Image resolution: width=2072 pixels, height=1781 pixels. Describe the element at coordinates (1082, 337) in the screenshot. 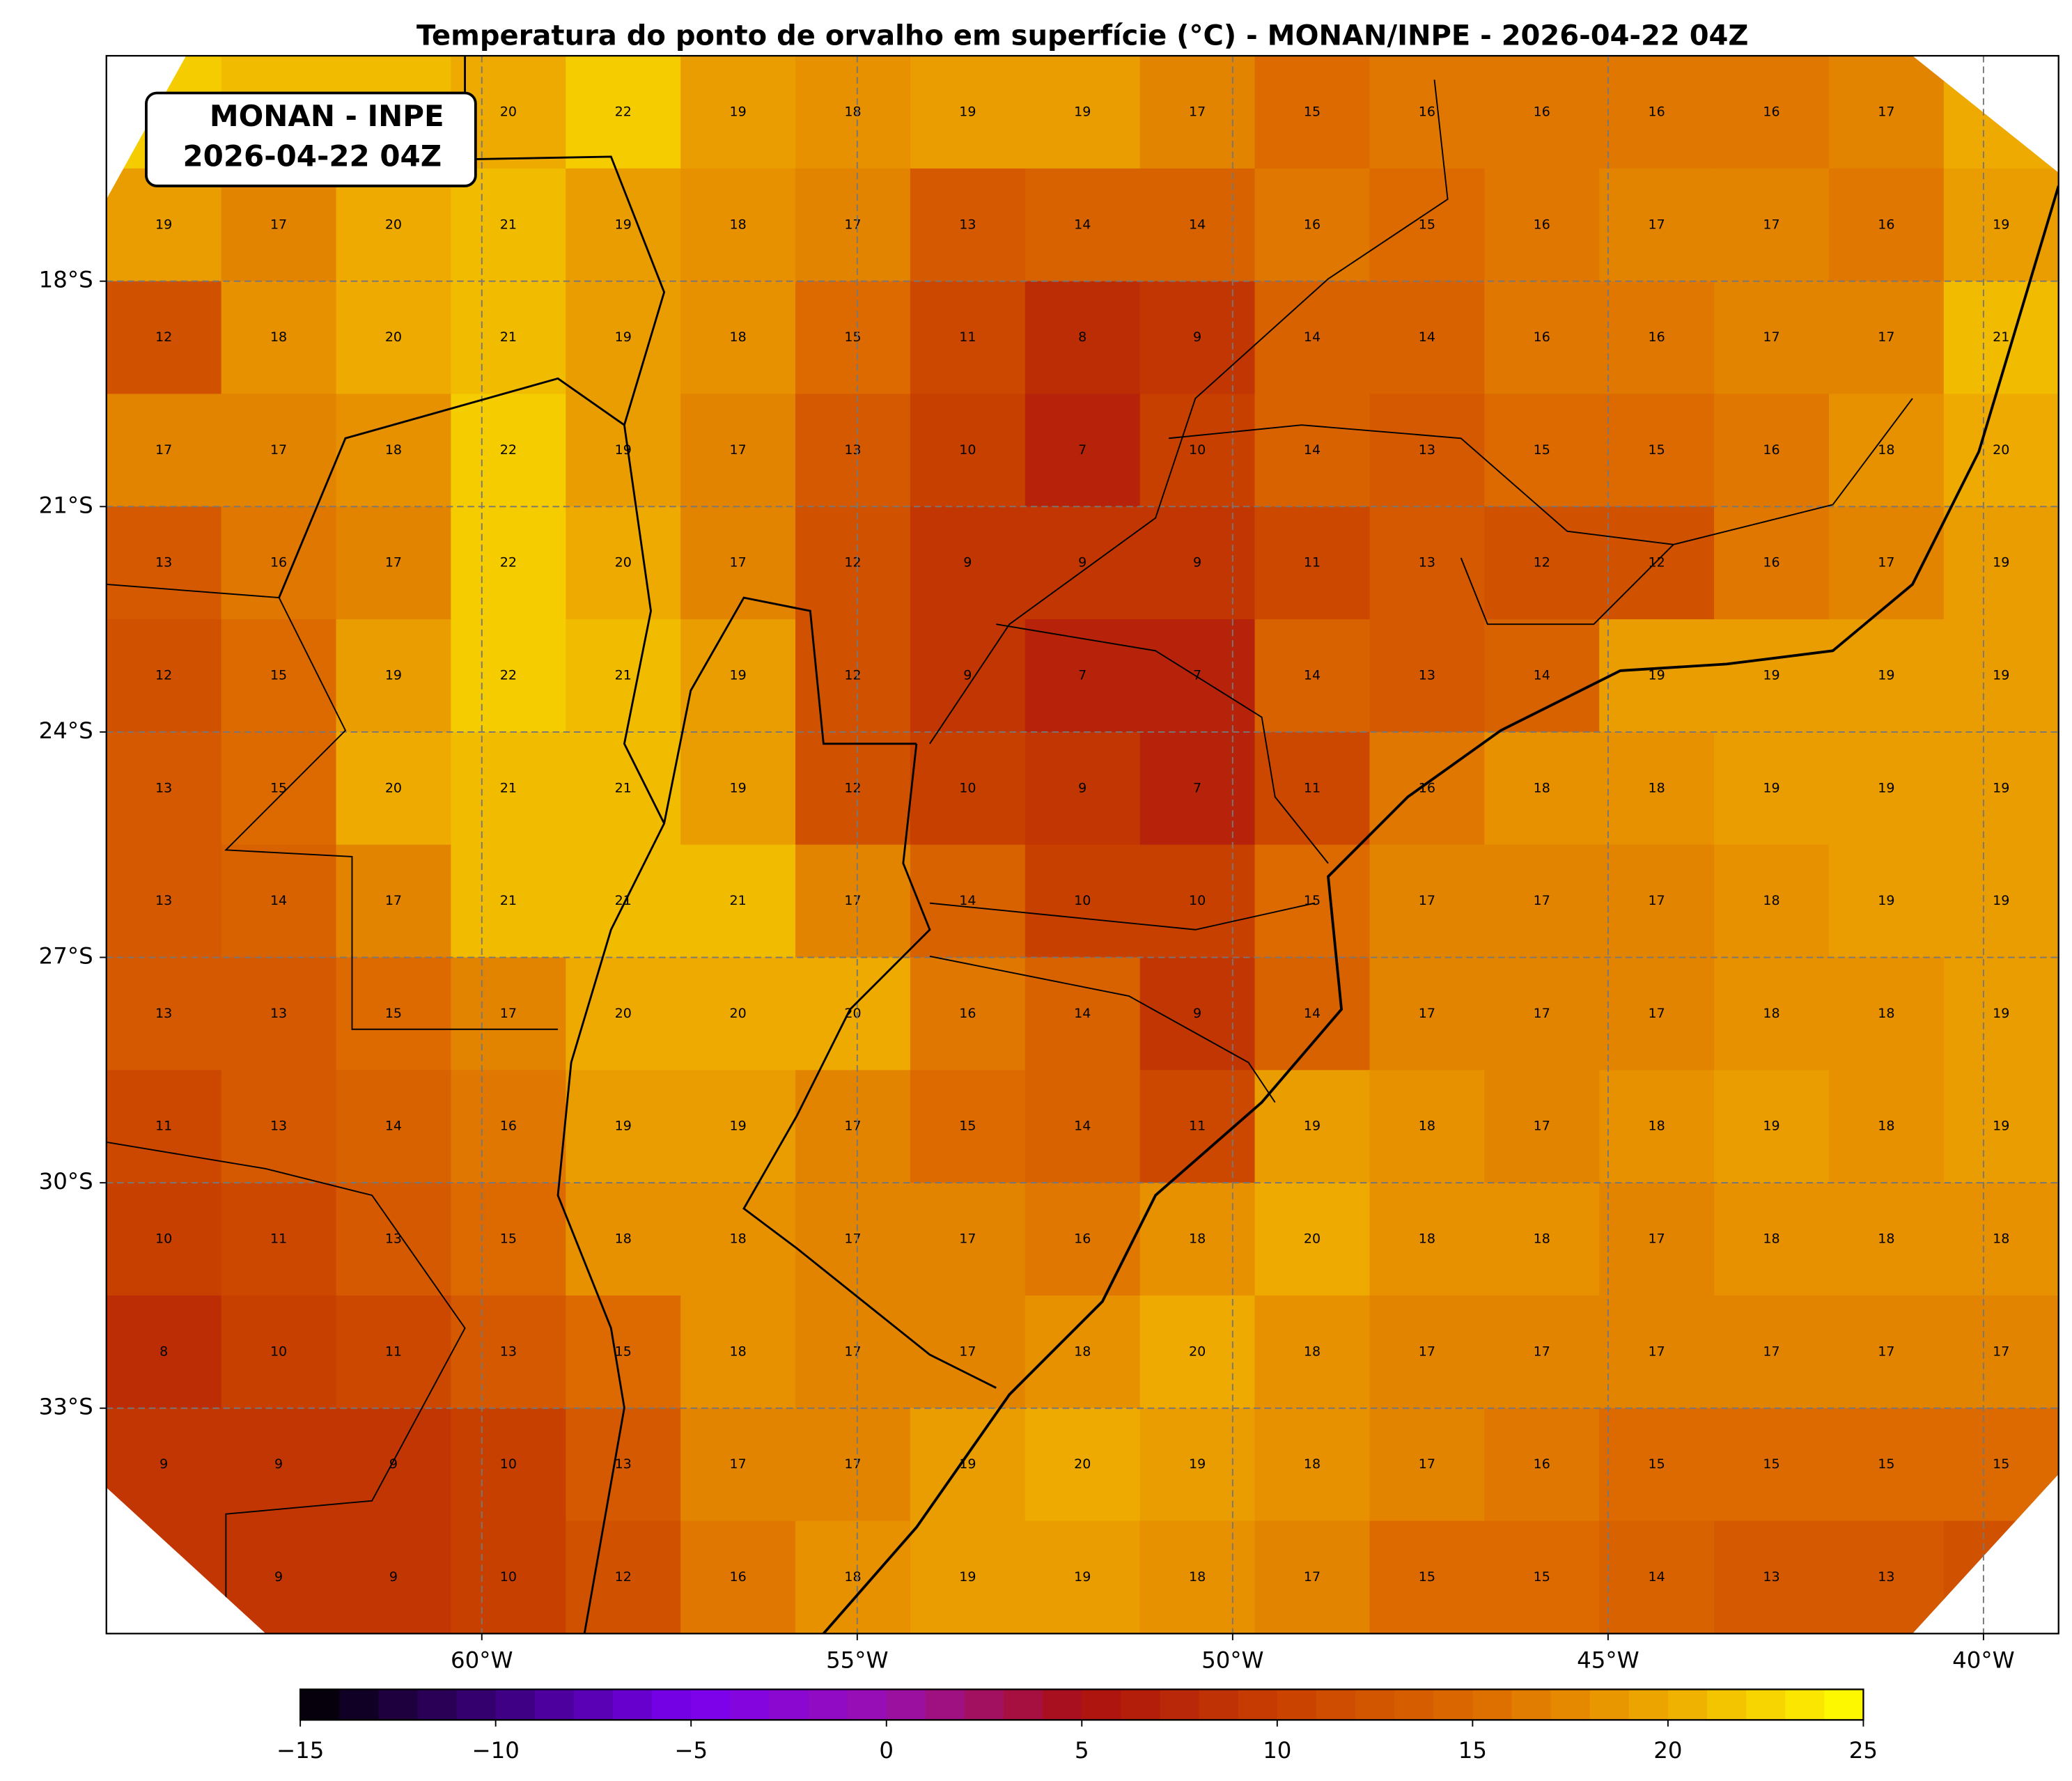

I see `value-label: 8` at that location.